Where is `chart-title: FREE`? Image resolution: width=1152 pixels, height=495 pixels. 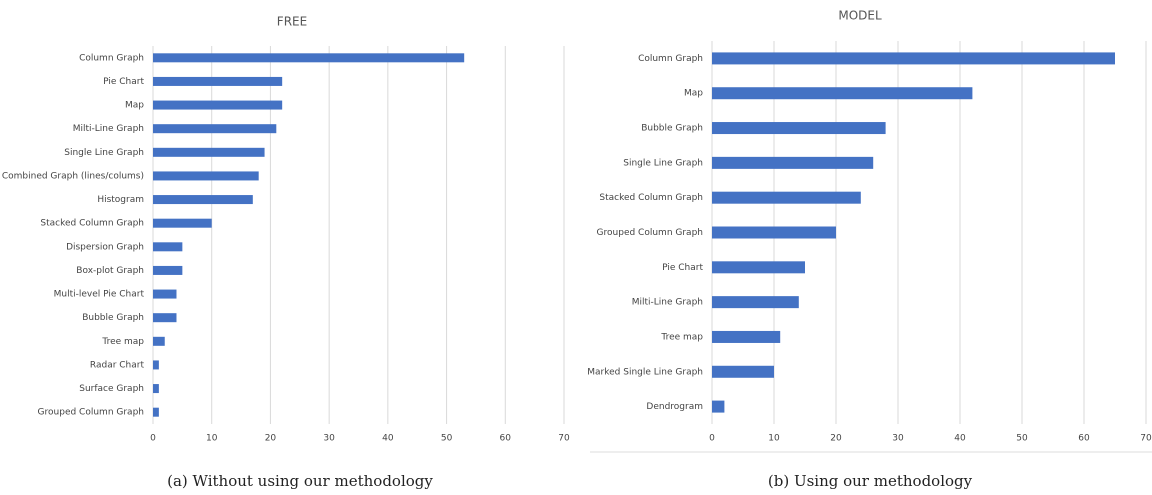
chart-title: FREE is located at coordinates (292, 22).